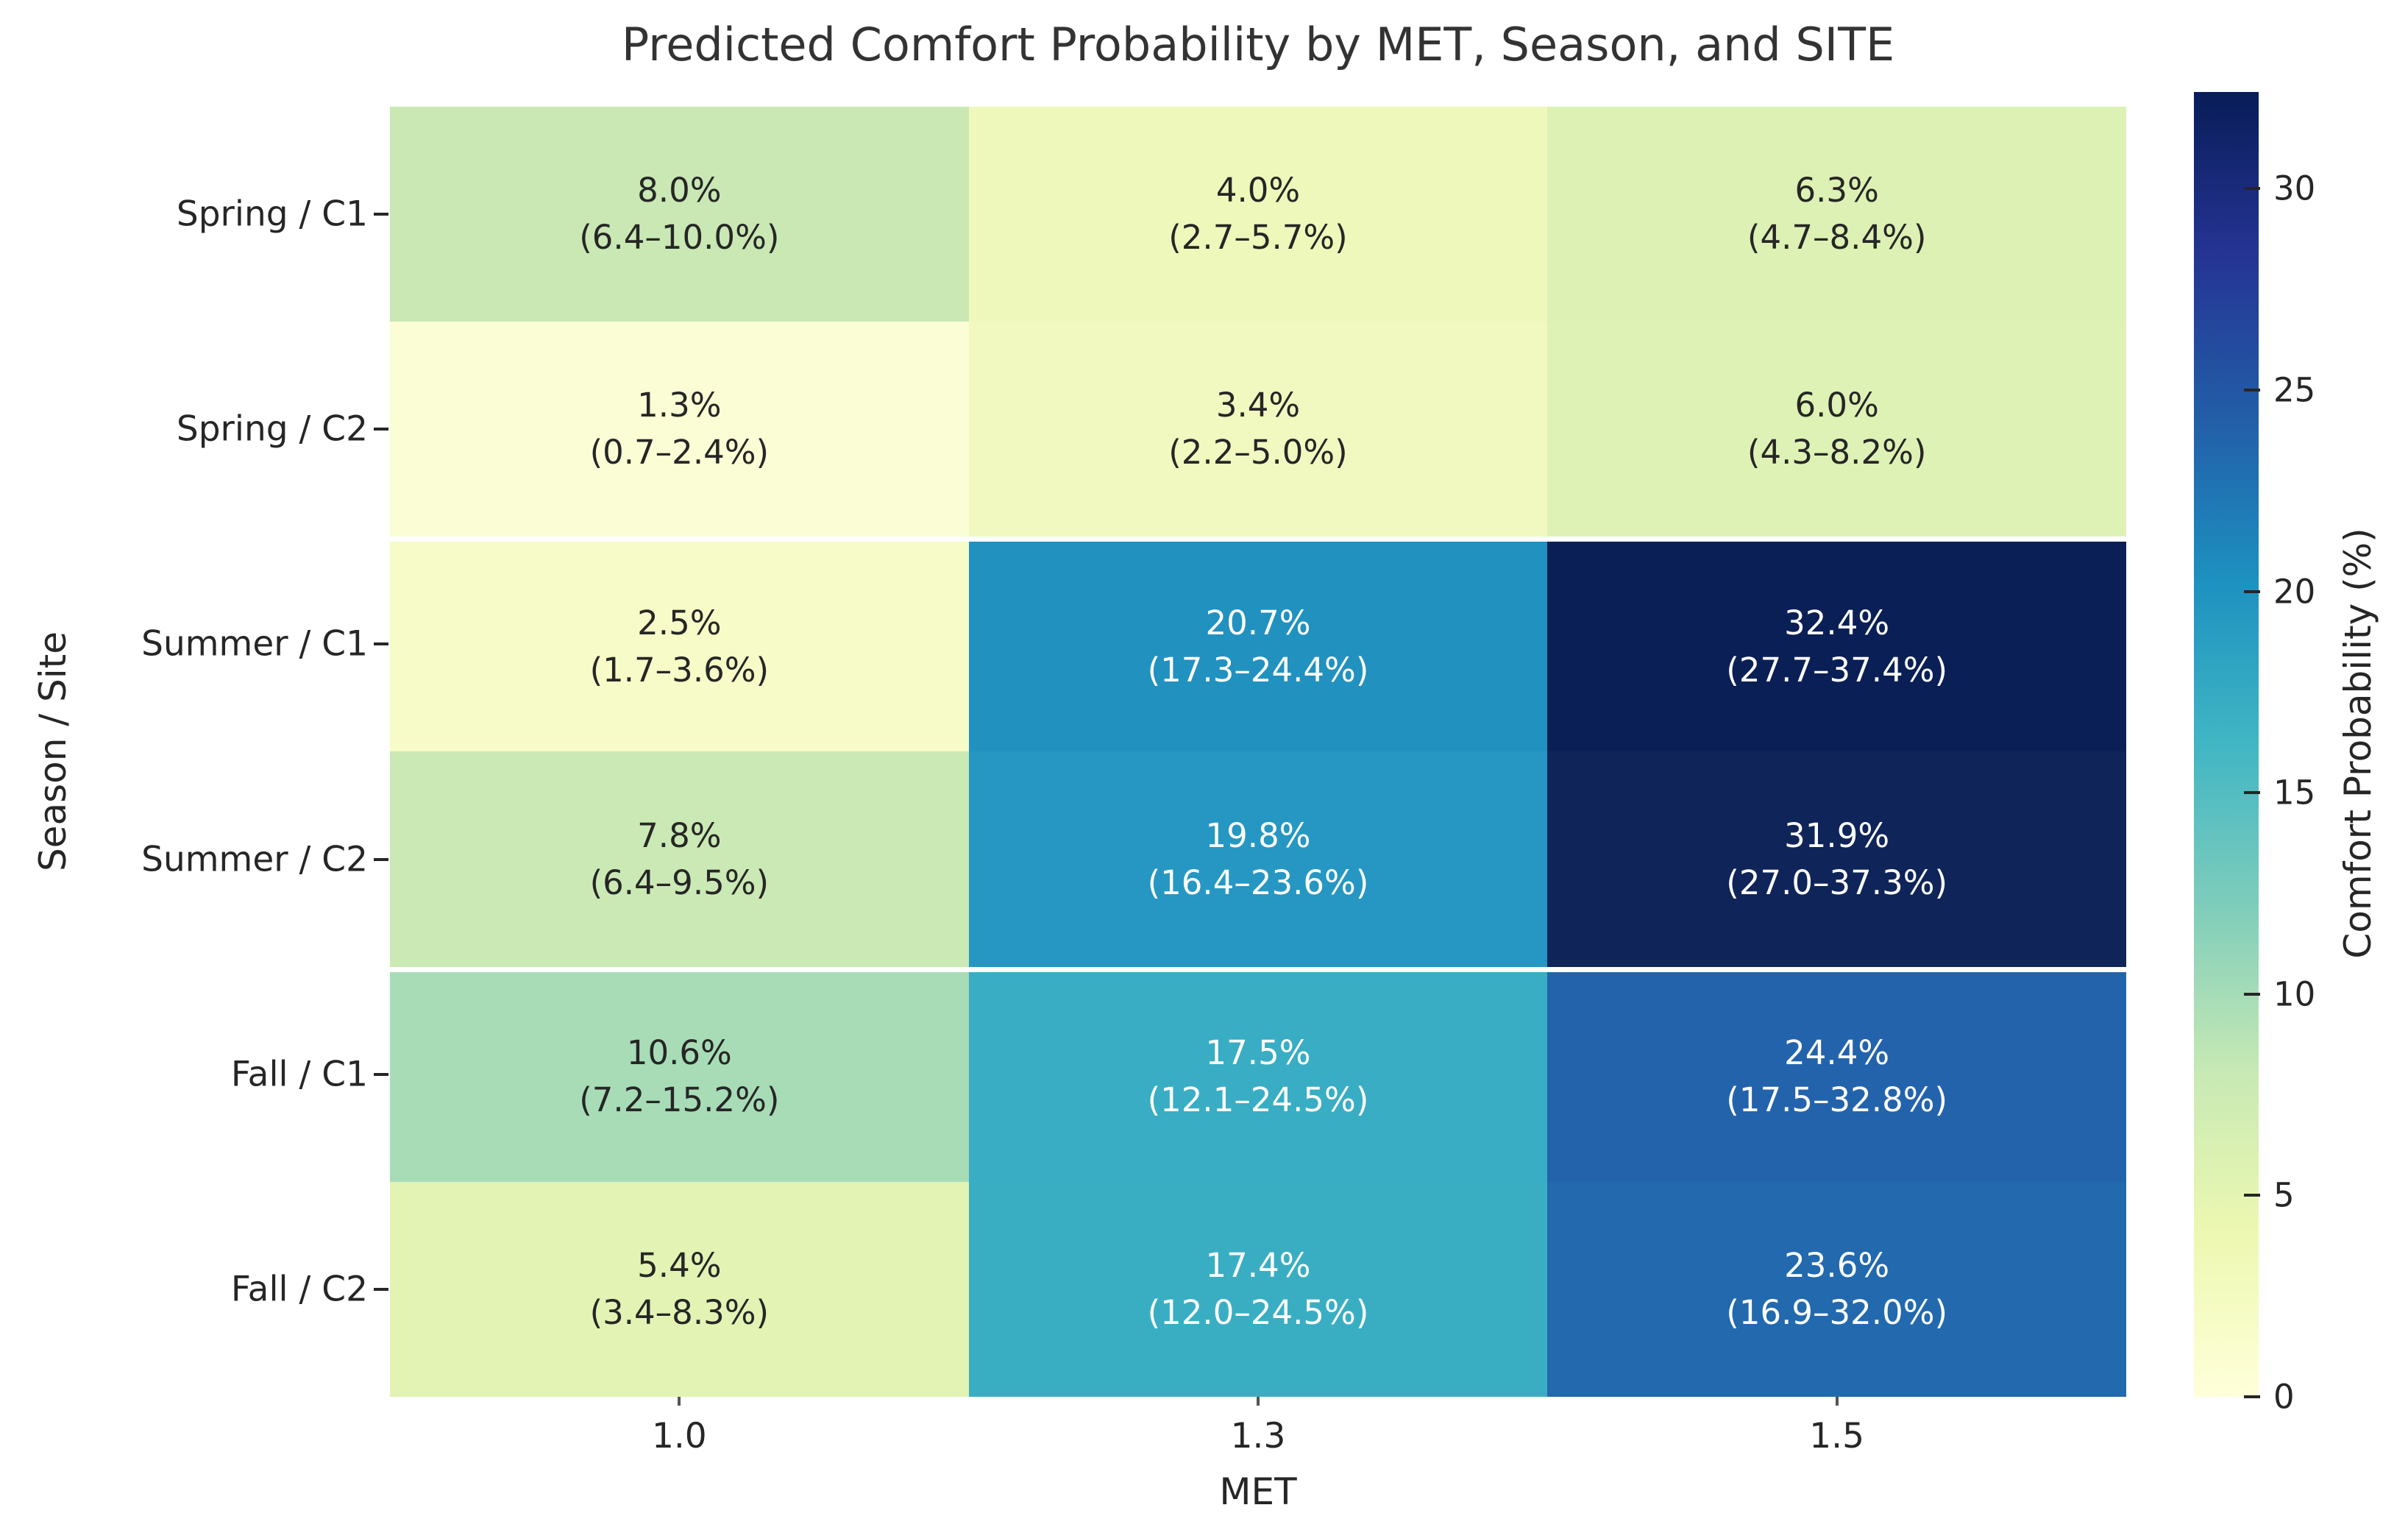 The height and width of the screenshot is (1530, 2408). What do you see at coordinates (2294, 390) in the screenshot?
I see `cbar-tick-label-25: 25` at bounding box center [2294, 390].